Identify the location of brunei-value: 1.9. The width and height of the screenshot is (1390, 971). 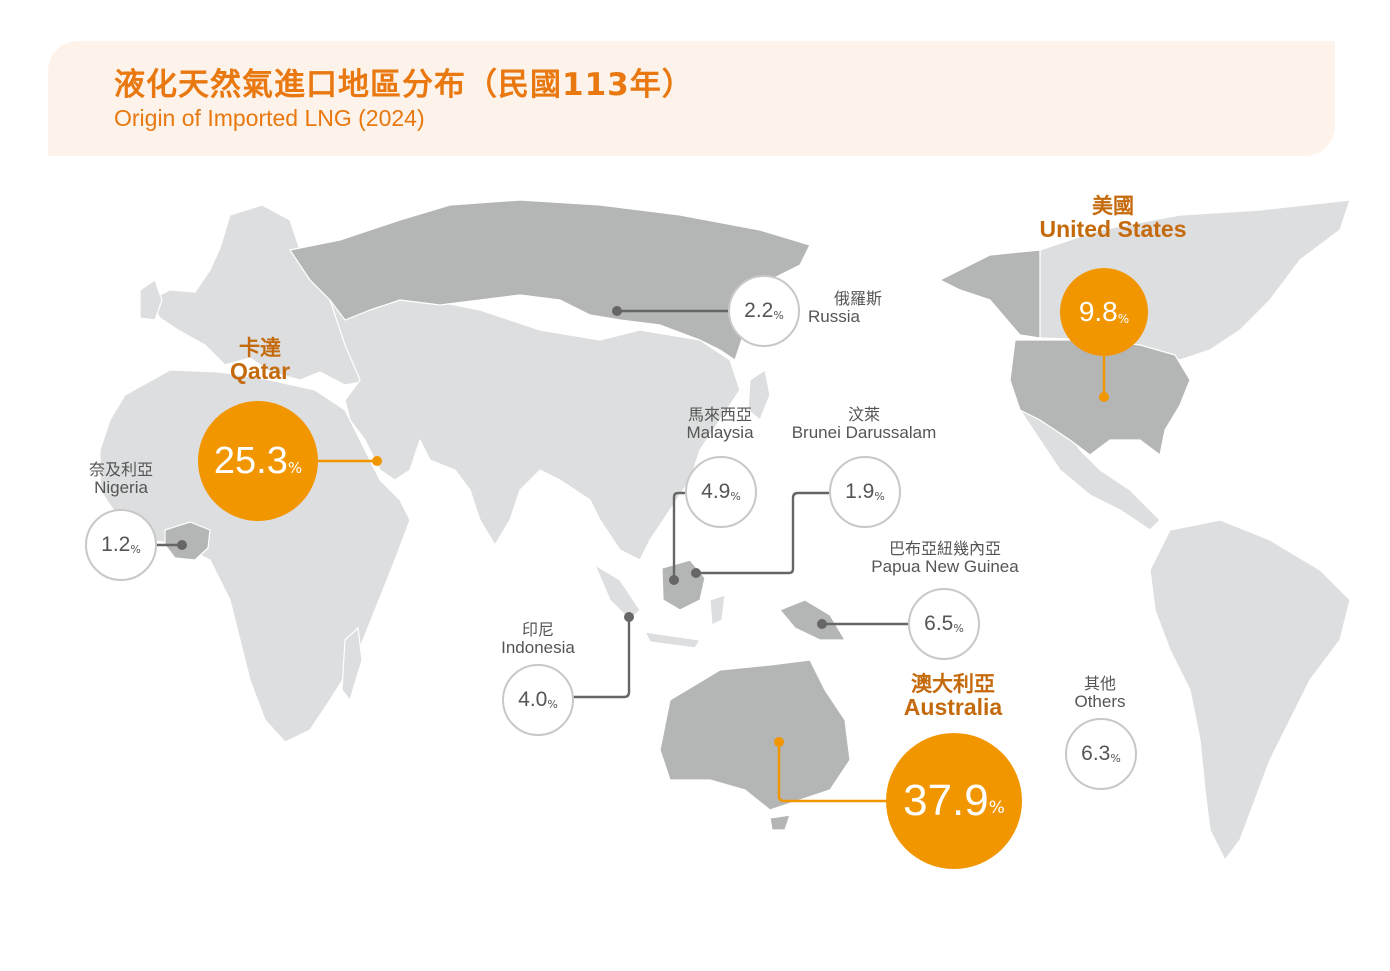
(860, 491).